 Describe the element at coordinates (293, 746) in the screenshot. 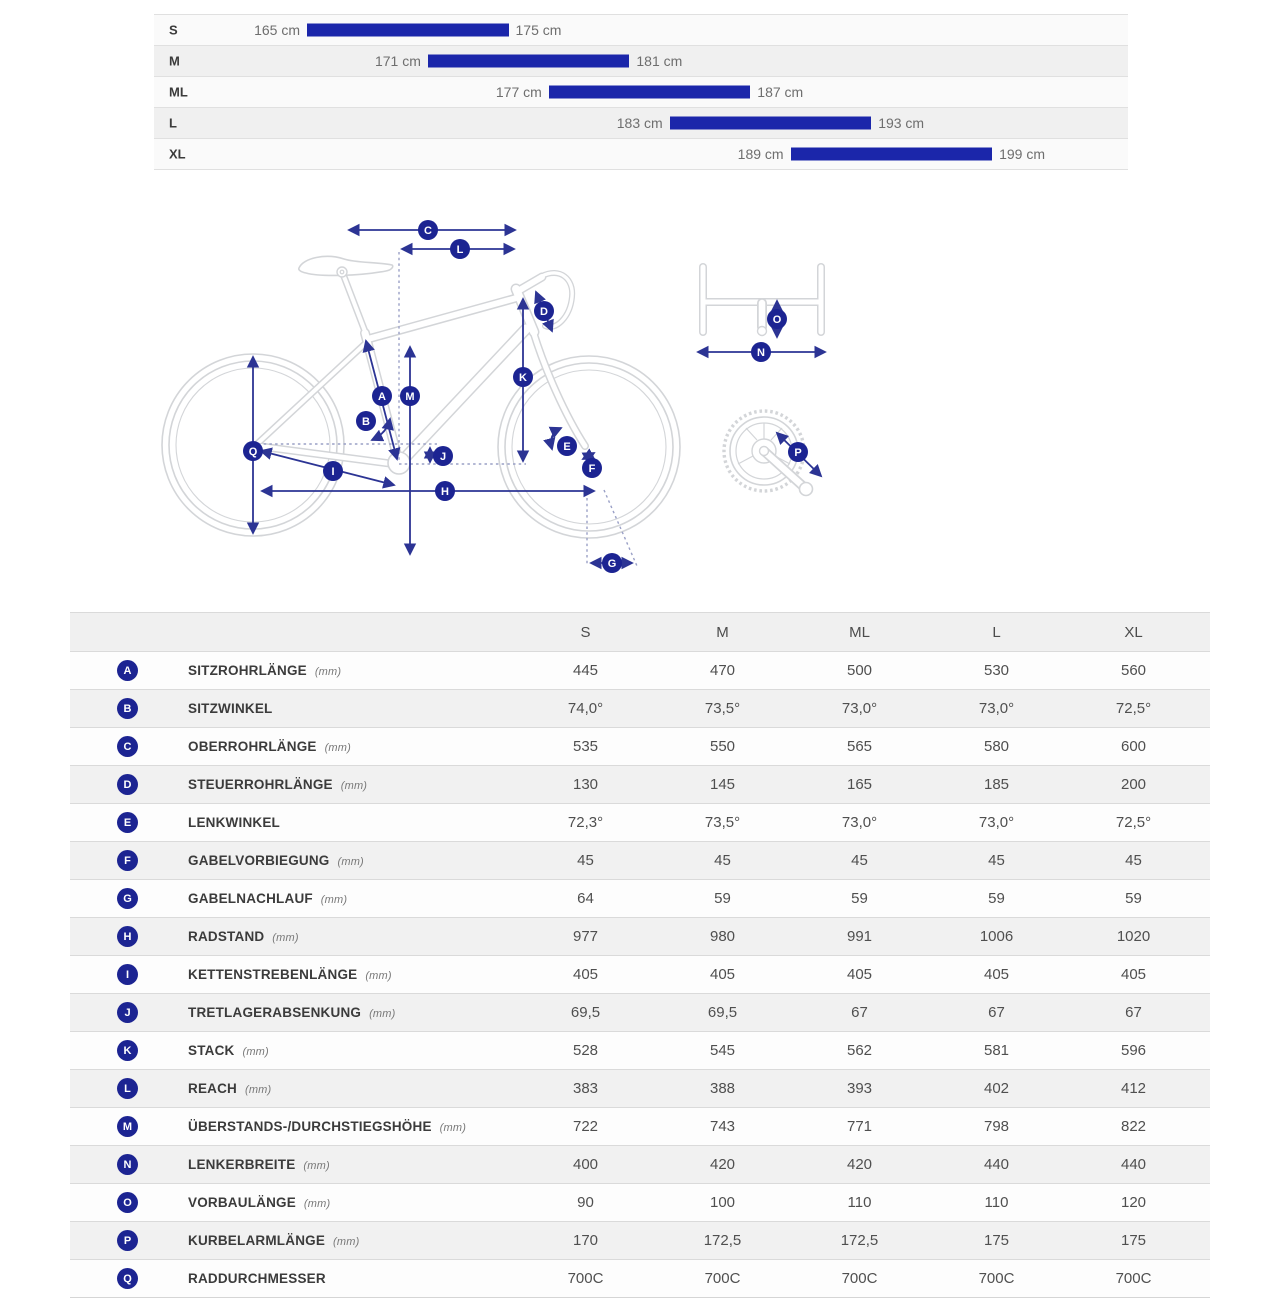

I see `row-label-cell: C OBERROHRLÄNGE (mm)` at that location.